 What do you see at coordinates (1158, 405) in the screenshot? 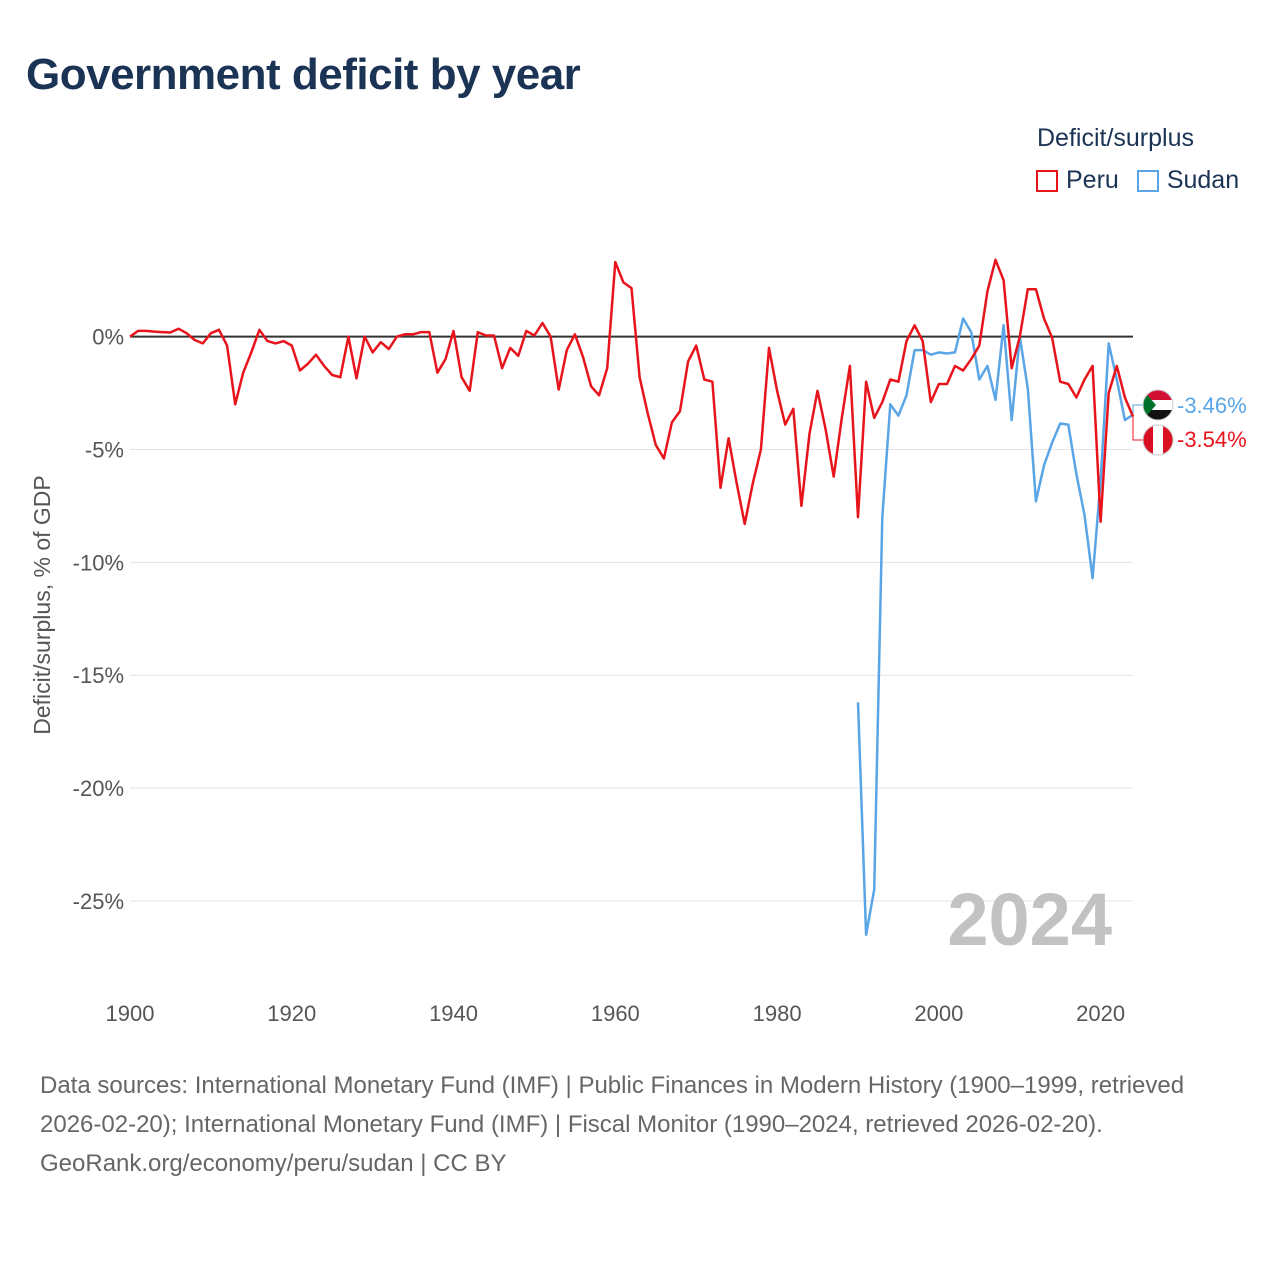
I see `sudan-flag-icon` at bounding box center [1158, 405].